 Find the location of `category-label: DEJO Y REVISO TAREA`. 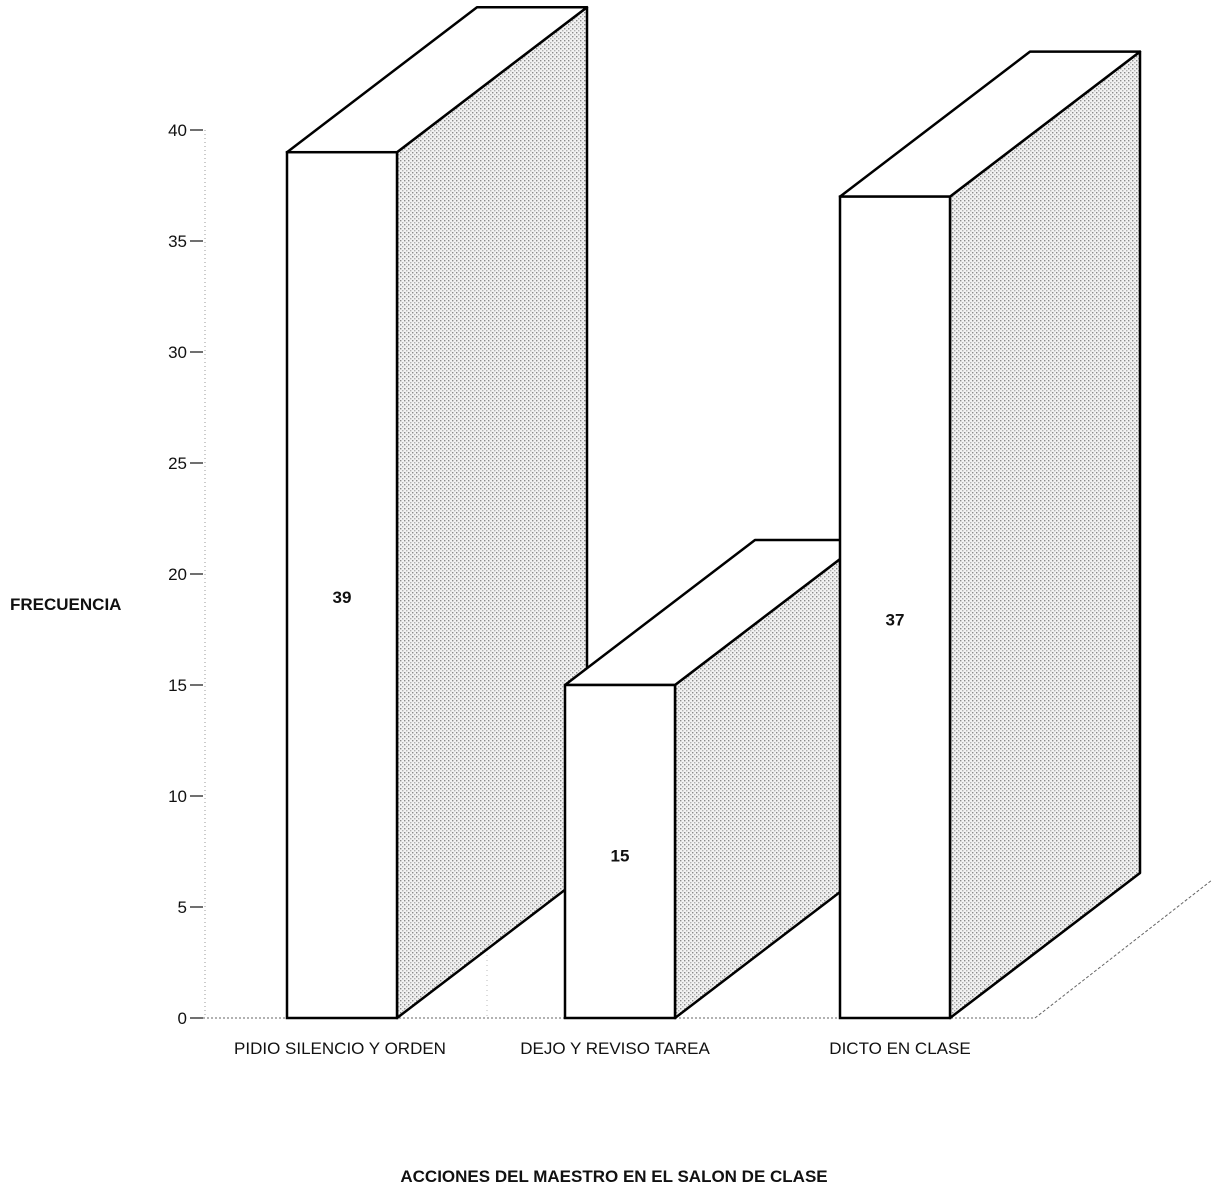

category-label: DEJO Y REVISO TAREA is located at coordinates (615, 1048).